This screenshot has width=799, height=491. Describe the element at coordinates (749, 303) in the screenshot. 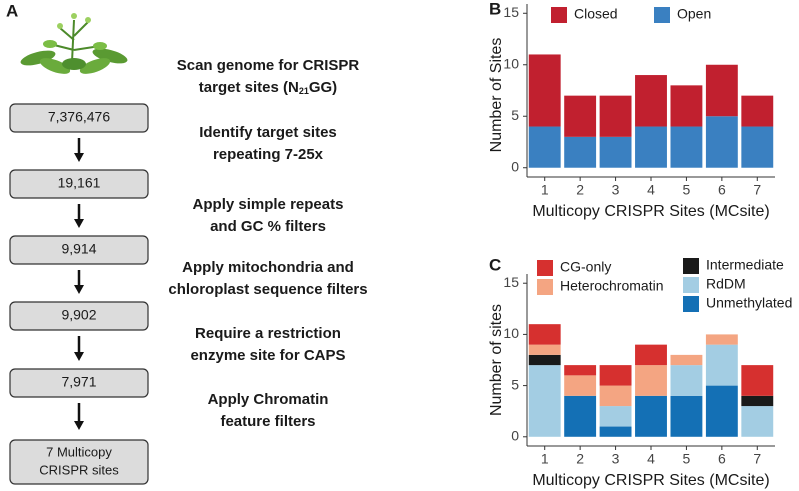

I see `legend-label: Unmethylated` at that location.